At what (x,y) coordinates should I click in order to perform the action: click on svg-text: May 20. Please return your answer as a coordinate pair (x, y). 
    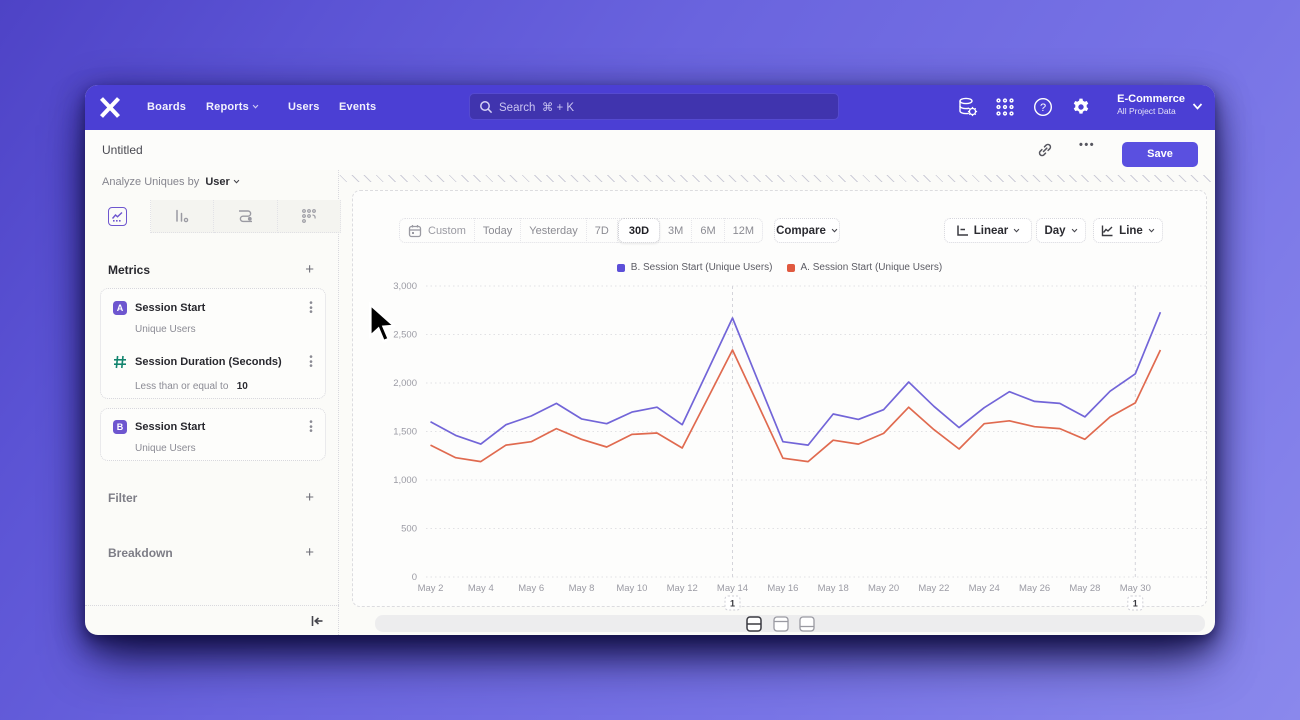
    Looking at the image, I should click on (883, 588).